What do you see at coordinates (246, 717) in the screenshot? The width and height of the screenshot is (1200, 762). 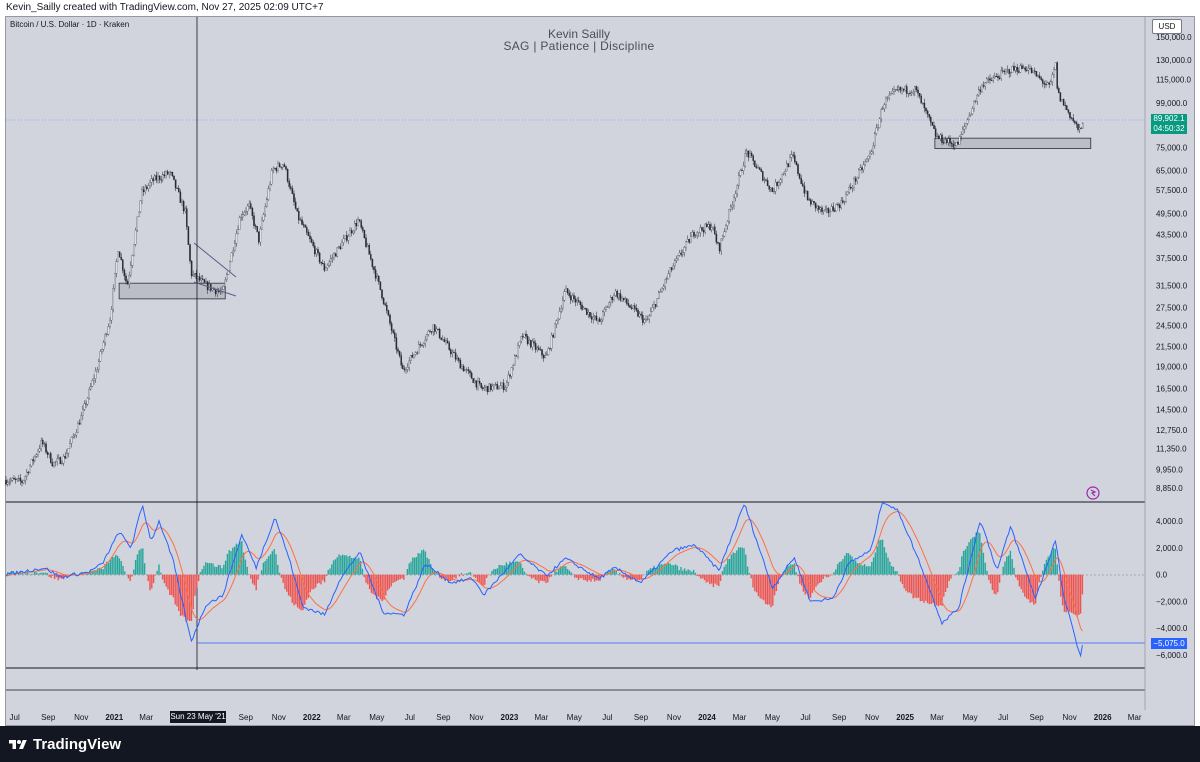 I see `time-tick-label: Sep` at bounding box center [246, 717].